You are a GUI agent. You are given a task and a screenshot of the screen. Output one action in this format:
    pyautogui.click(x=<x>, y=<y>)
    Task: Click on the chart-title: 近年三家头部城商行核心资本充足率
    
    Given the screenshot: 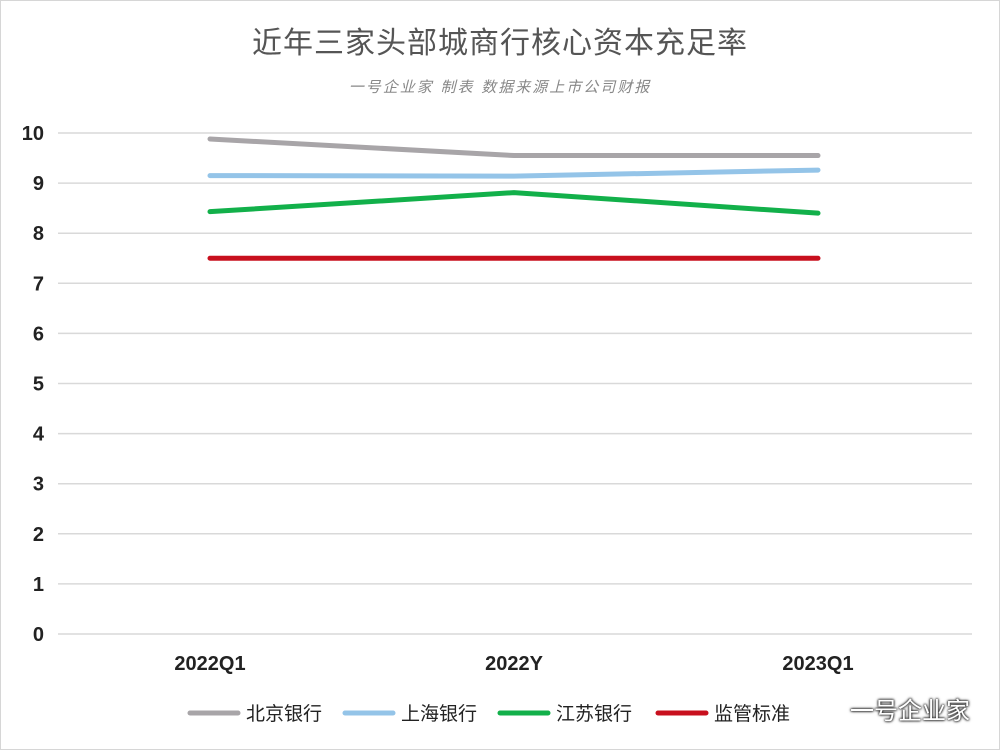 What is the action you would take?
    pyautogui.click(x=500, y=43)
    